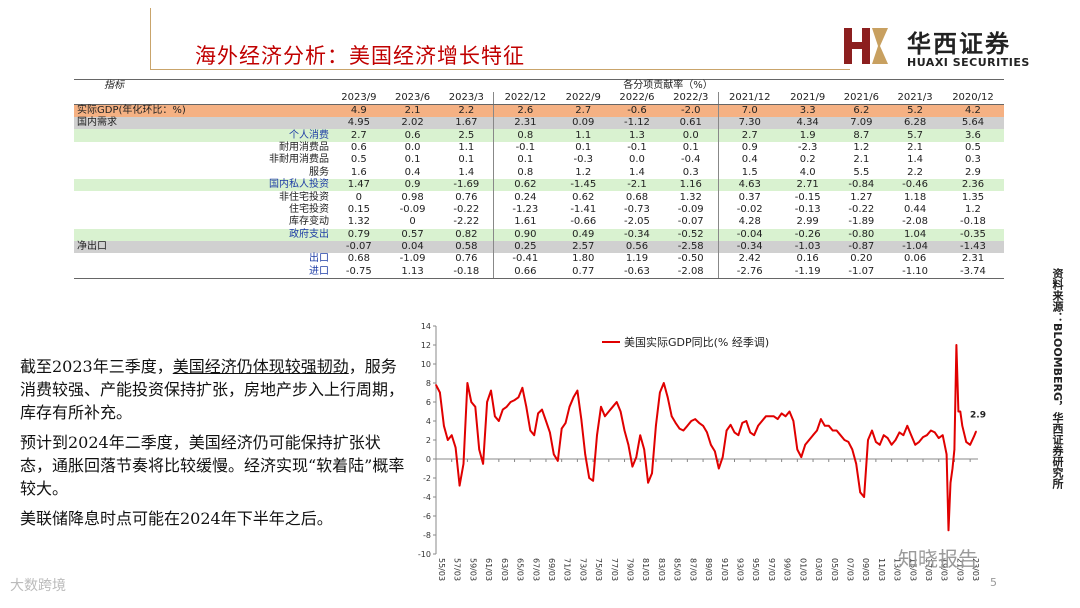 Image resolution: width=1080 pixels, height=608 pixels. What do you see at coordinates (691, 185) in the screenshot?
I see `table-cell: 1.16` at bounding box center [691, 185].